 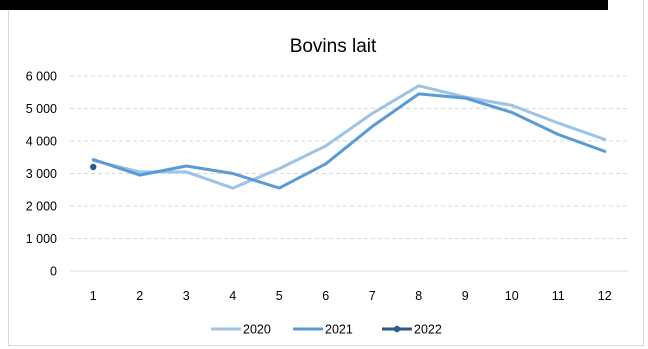 What do you see at coordinates (41, 207) in the screenshot?
I see `y-tick-label: 2 000` at bounding box center [41, 207].